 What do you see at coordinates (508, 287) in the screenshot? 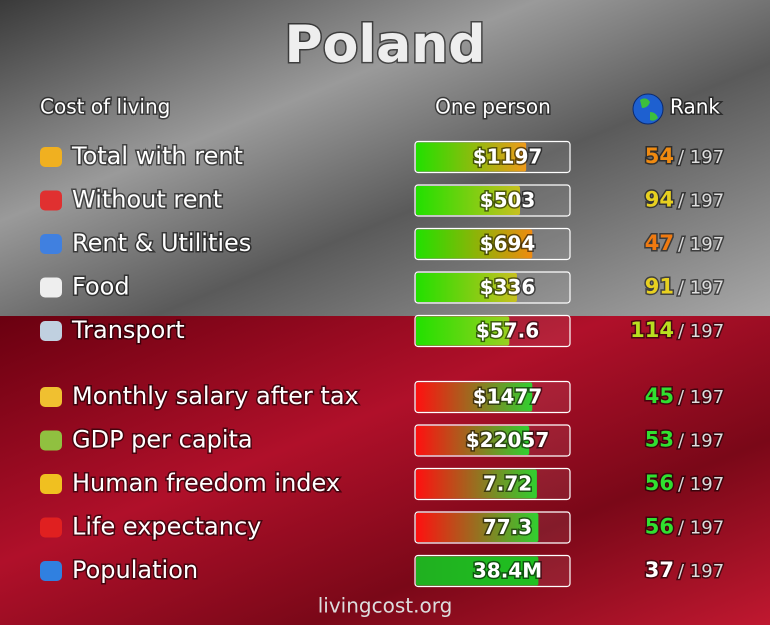
I see `bar-value: $336` at bounding box center [508, 287].